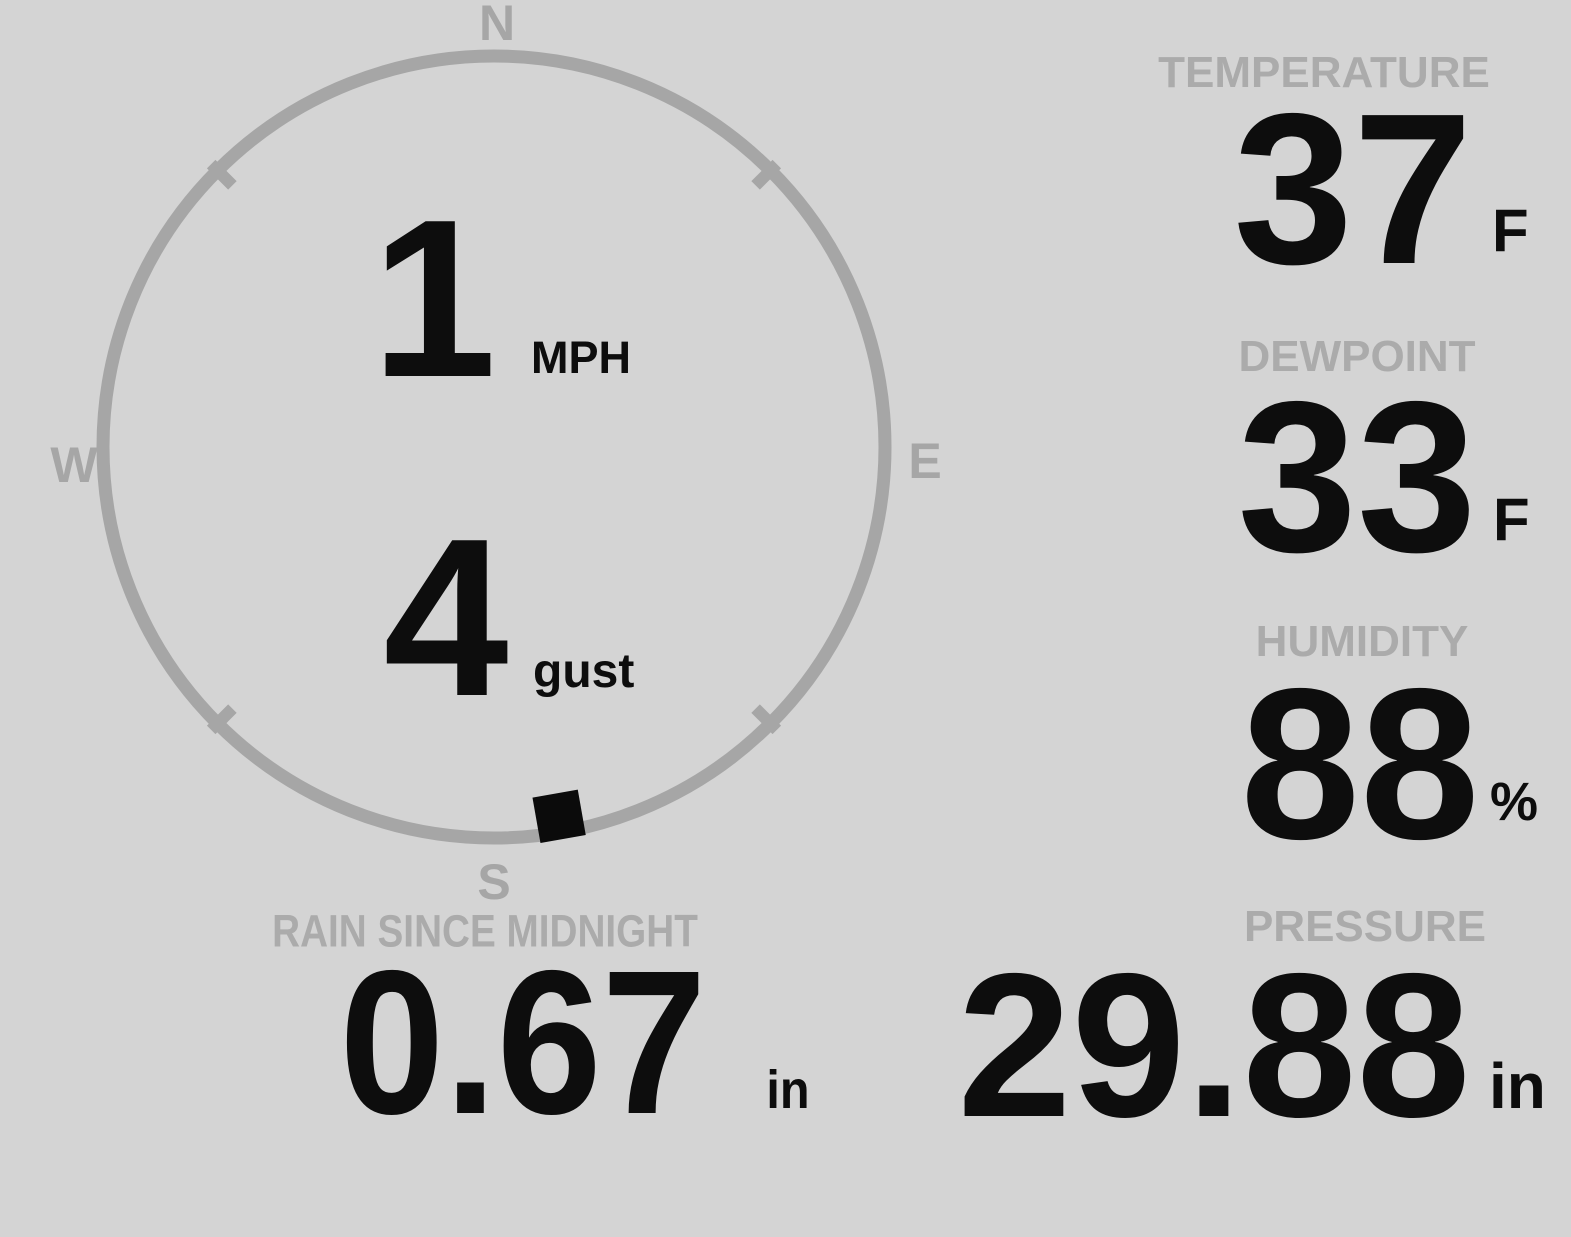  Describe the element at coordinates (74, 465) in the screenshot. I see `compass-label-west: W` at that location.